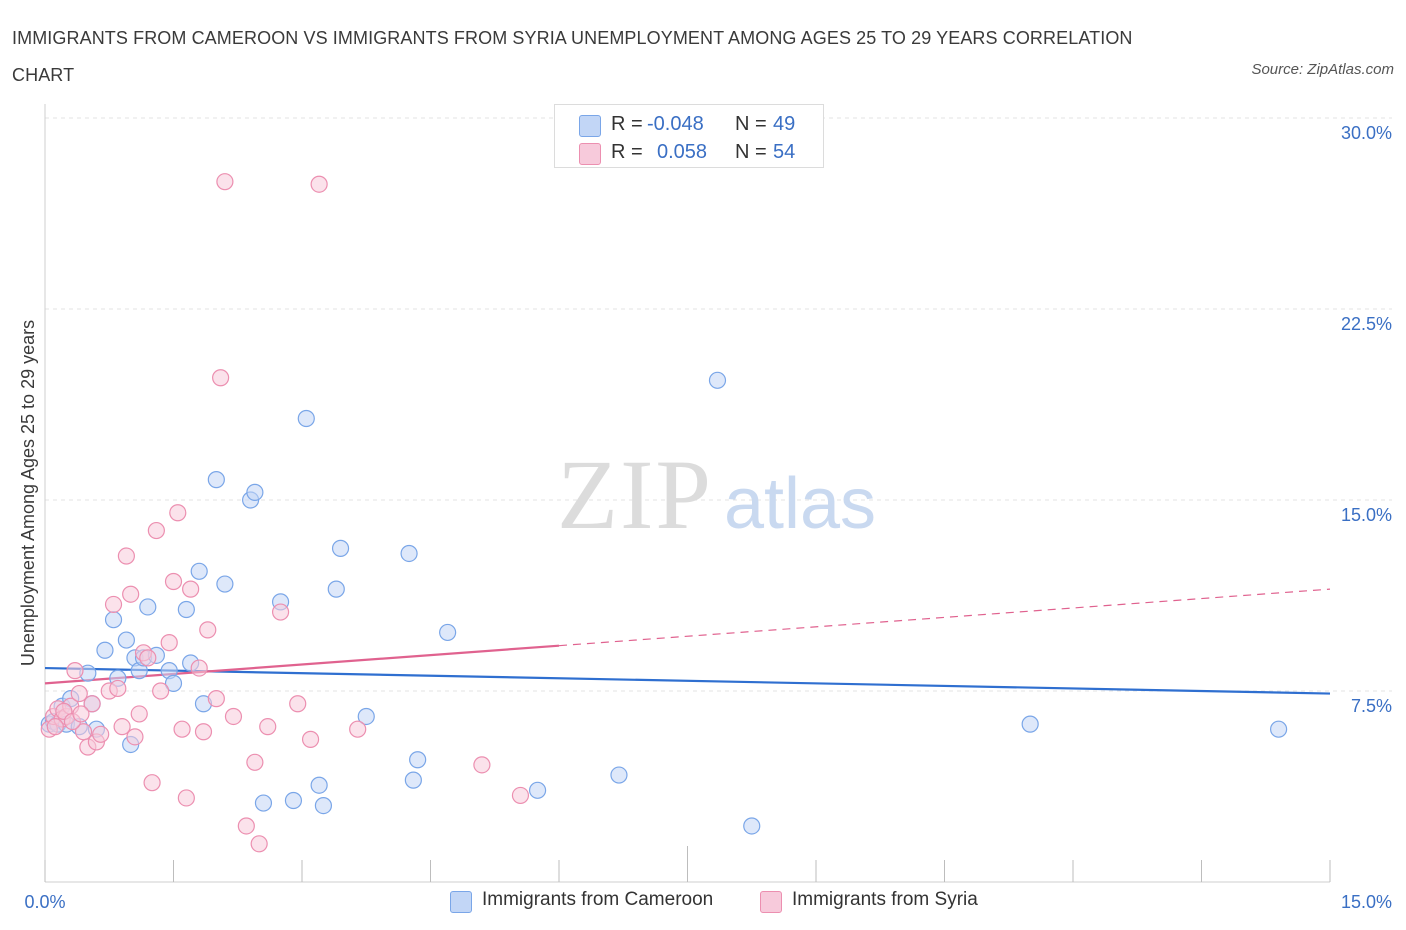  I want to click on bottom-legend-swatch-pink, so click(771, 902).